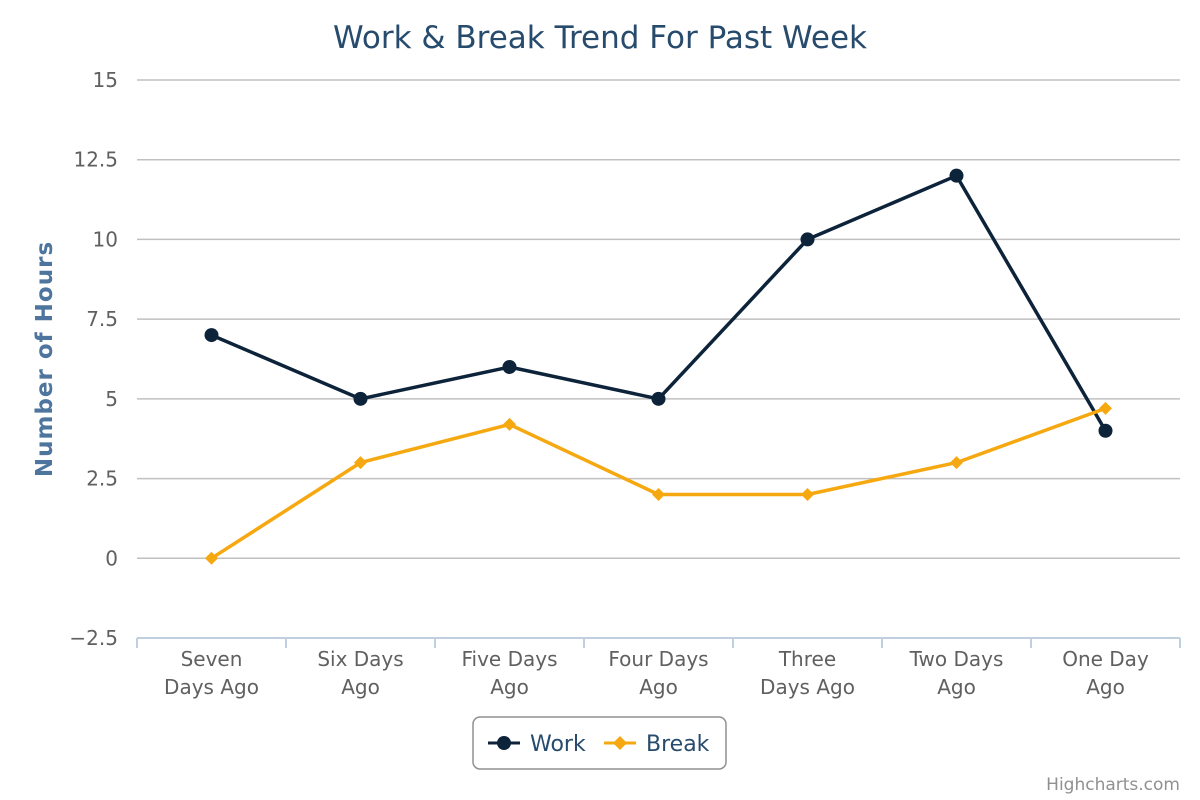  I want to click on y-axis-label: Number of Hours, so click(45, 359).